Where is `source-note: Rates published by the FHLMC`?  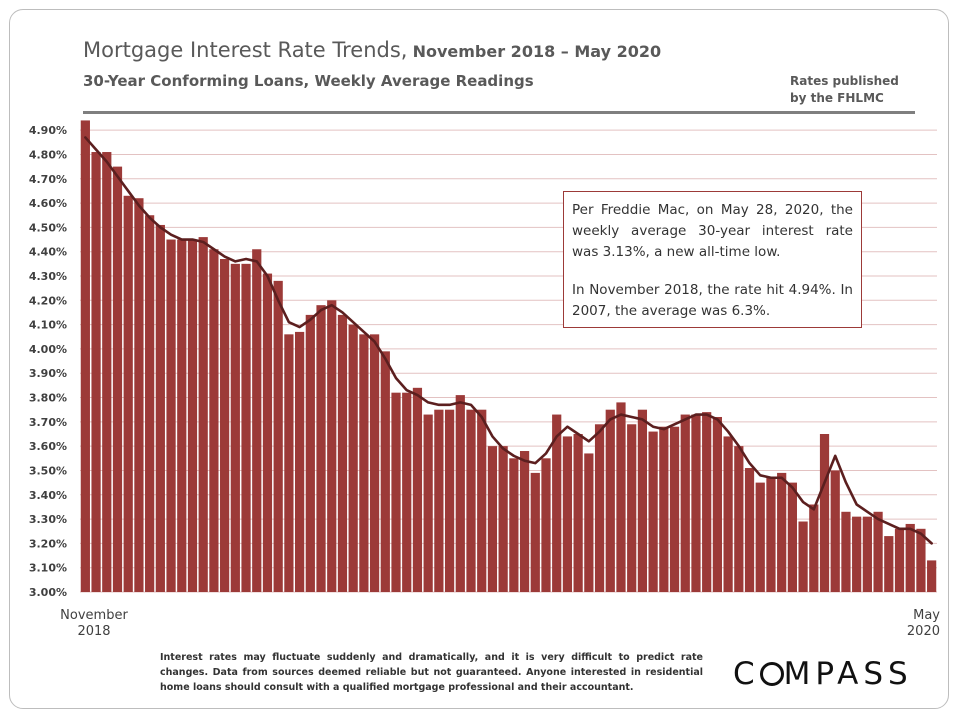 source-note: Rates published by the FHLMC is located at coordinates (844, 90).